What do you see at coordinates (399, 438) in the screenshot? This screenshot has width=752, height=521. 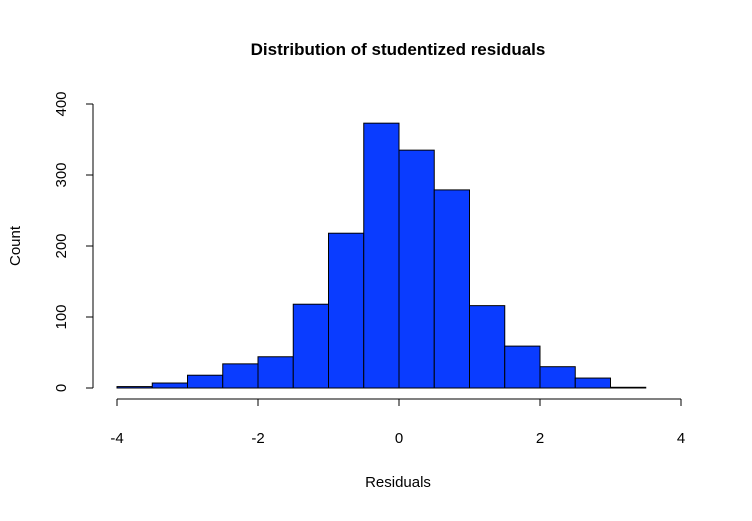 I see `x-tick-label: 0` at bounding box center [399, 438].